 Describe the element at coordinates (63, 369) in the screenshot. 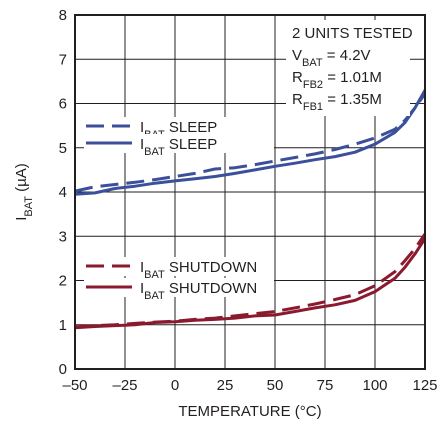

I see `y-tick-label: 0` at that location.